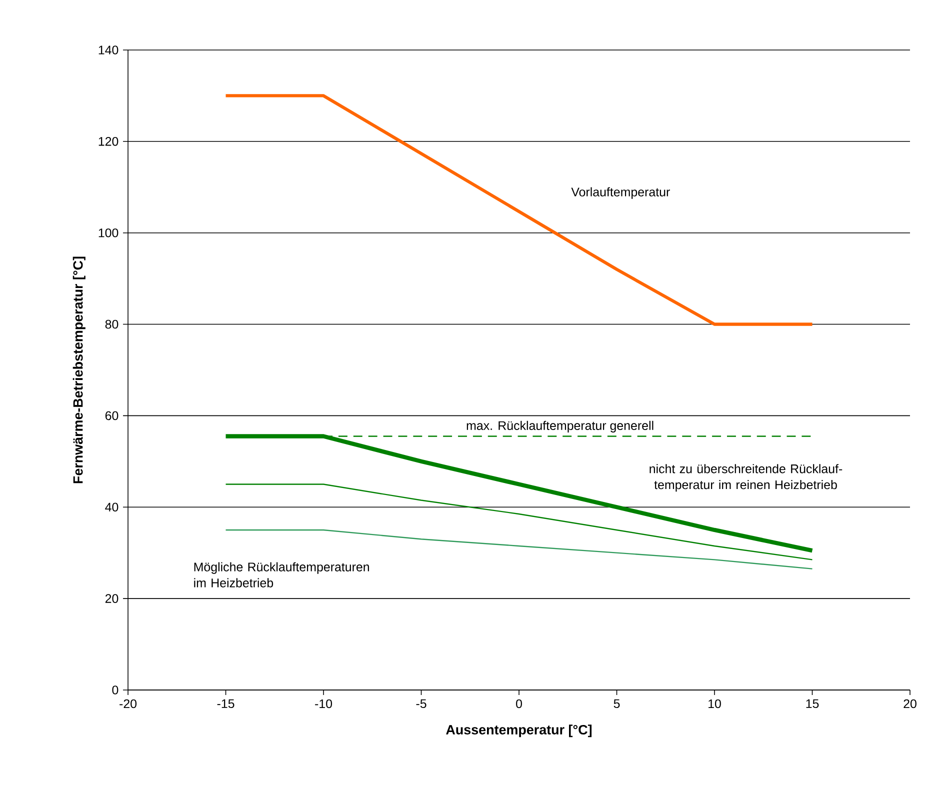 This screenshot has width=938, height=803. I want to click on y-tick-label: 20, so click(111, 598).